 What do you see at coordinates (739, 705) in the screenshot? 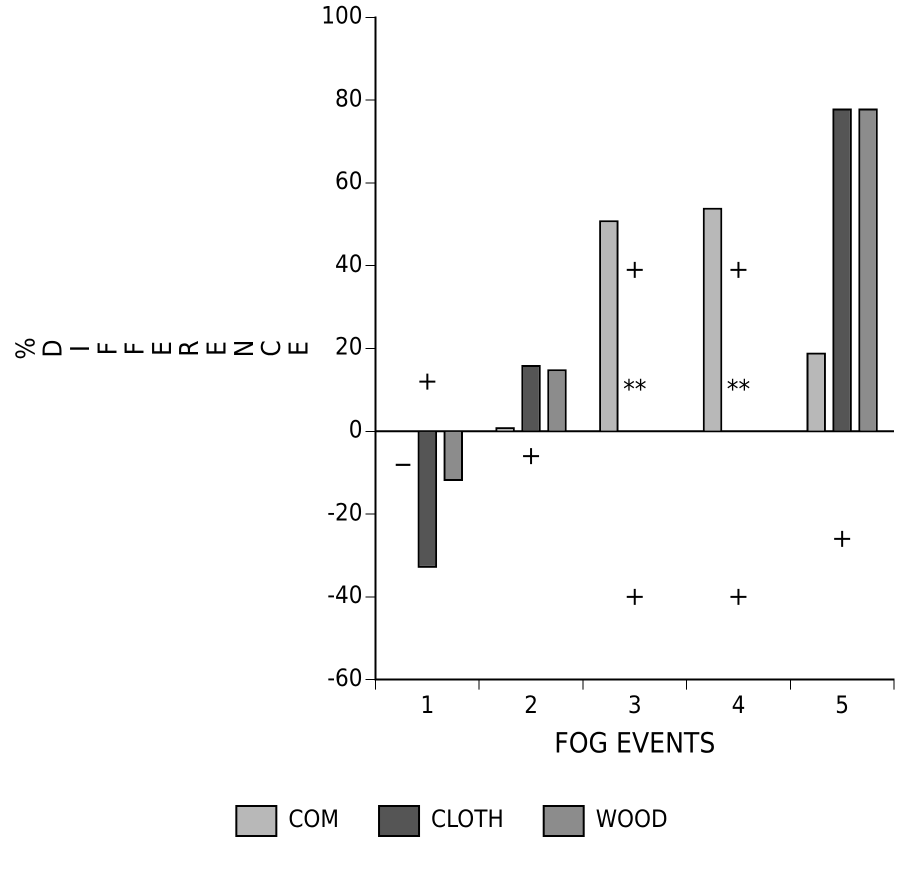
I see `x-tick-label: 4` at bounding box center [739, 705].